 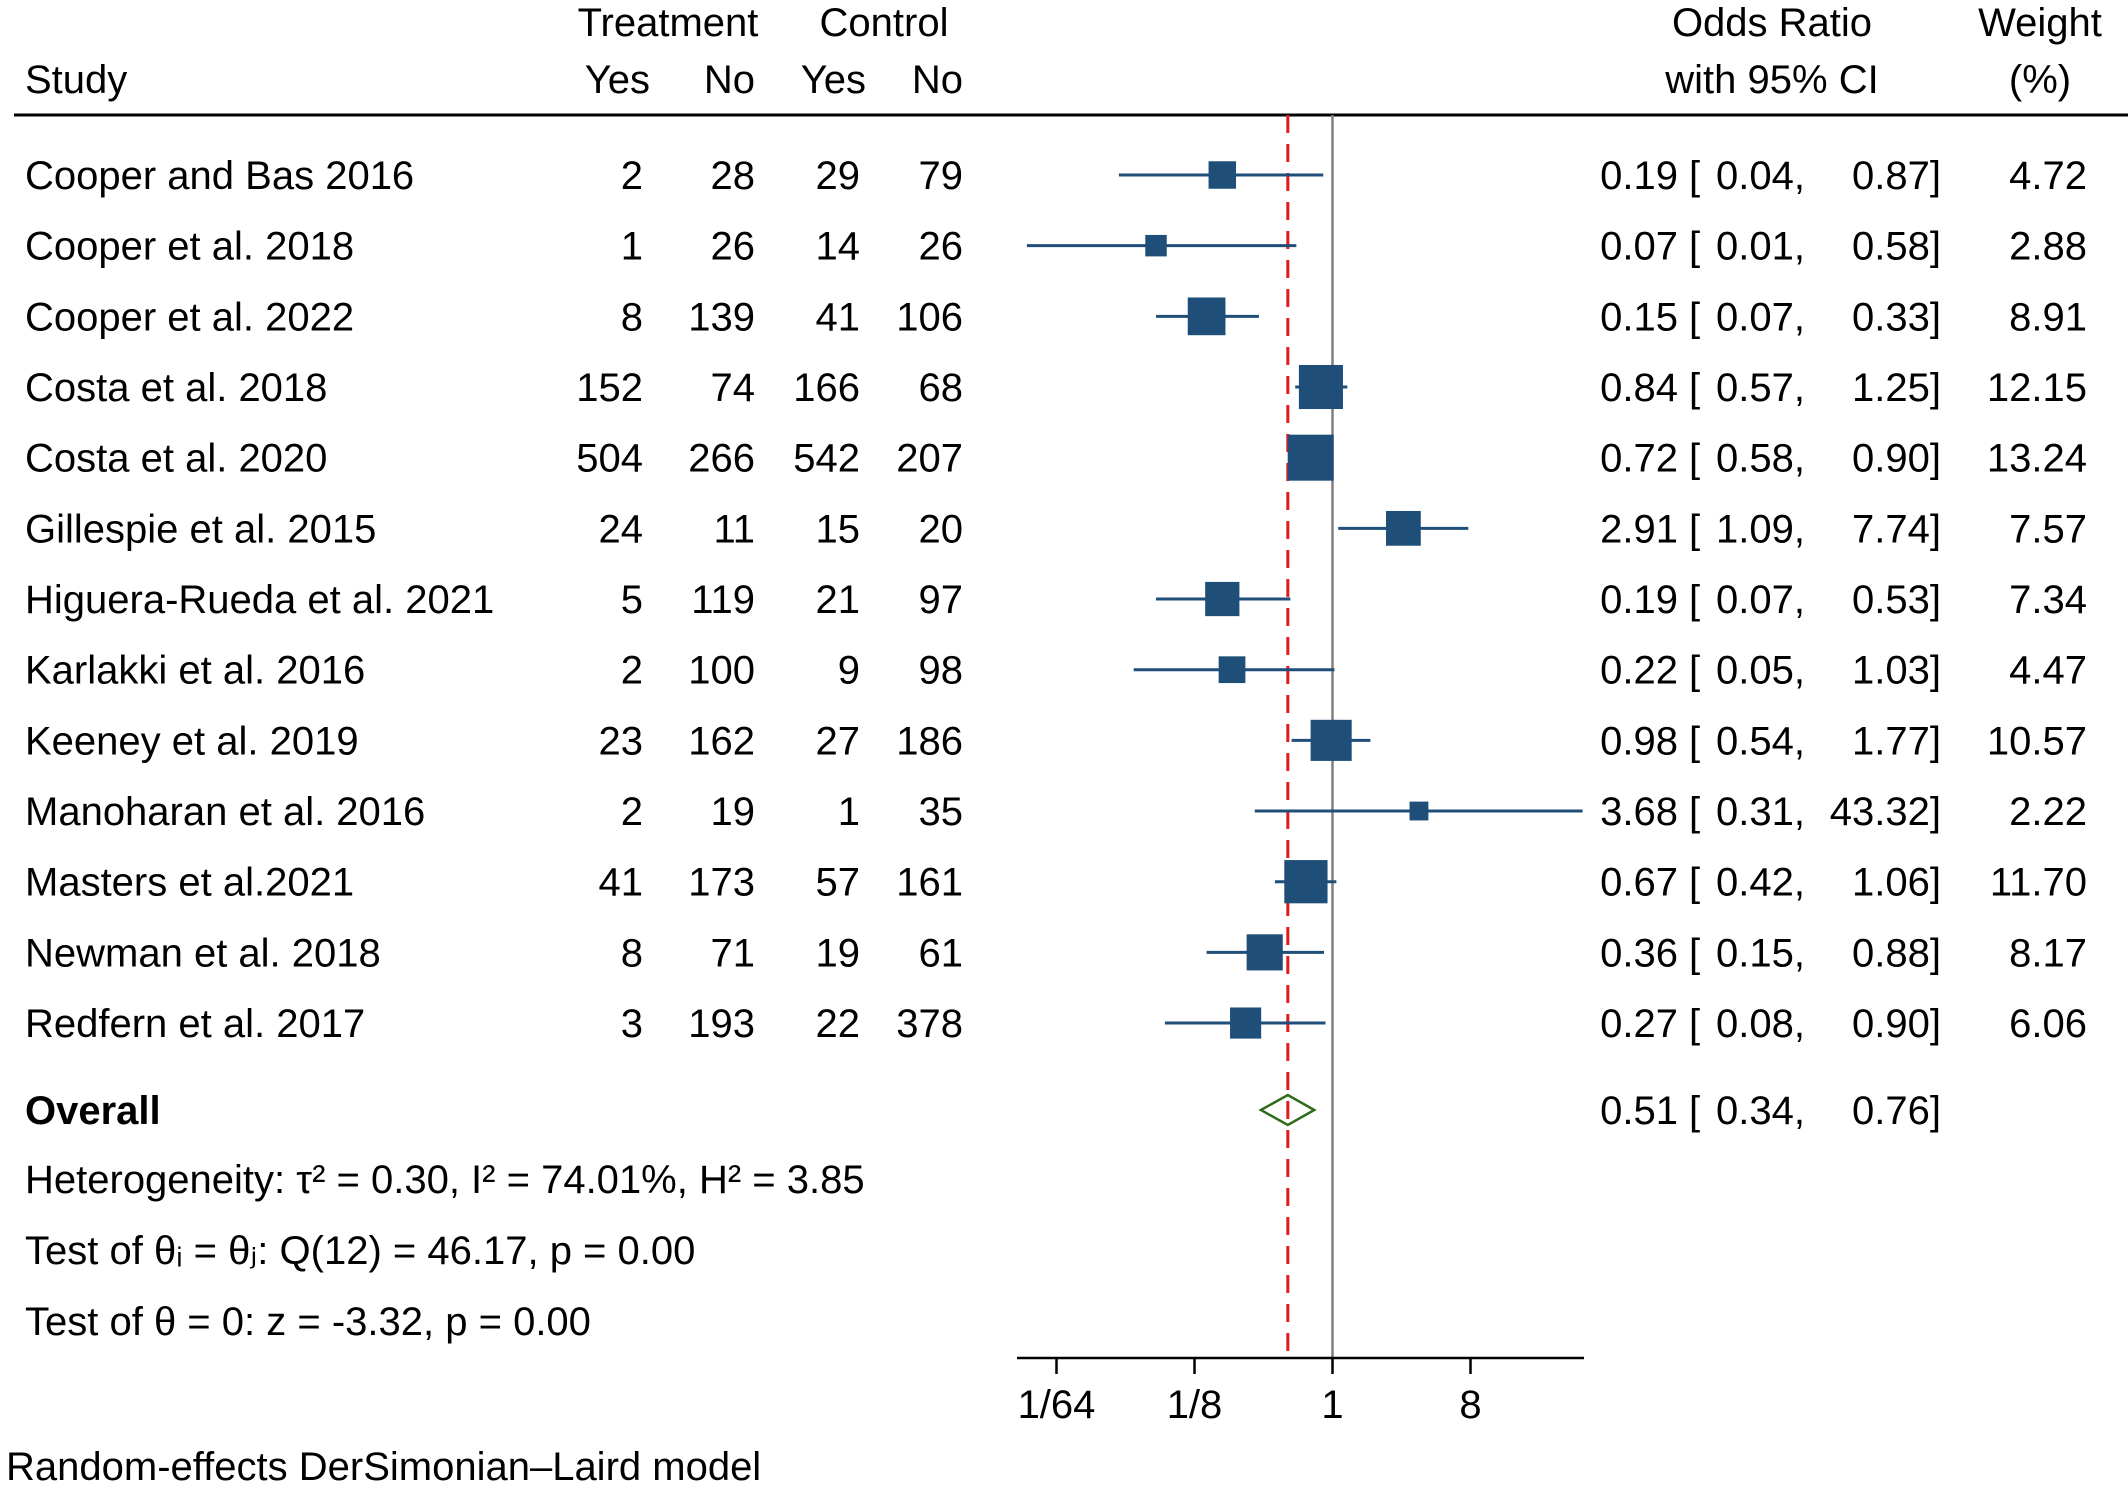 I want to click on weight-value: 7.57, so click(x=2048, y=529).